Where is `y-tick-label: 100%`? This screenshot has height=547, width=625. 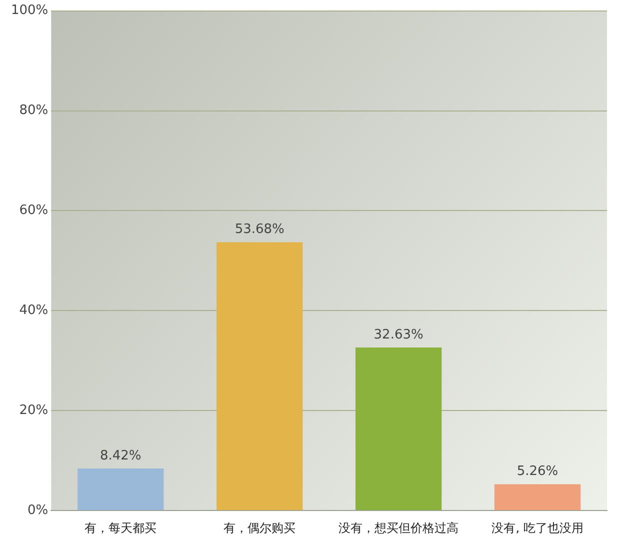 y-tick-label: 100% is located at coordinates (29, 10).